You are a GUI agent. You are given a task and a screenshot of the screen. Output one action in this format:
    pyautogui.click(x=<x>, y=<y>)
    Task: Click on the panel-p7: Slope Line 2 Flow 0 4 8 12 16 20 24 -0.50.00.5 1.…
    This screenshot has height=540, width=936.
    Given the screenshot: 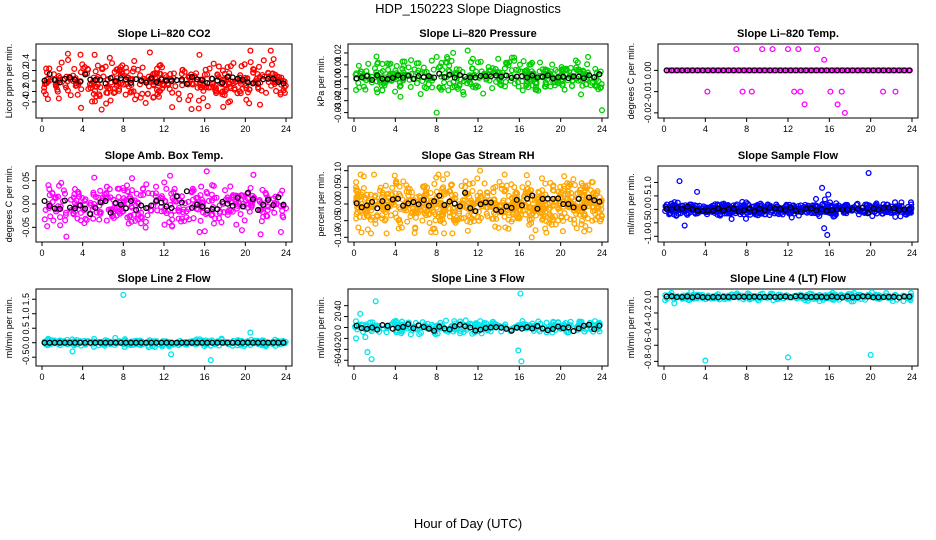 What is the action you would take?
    pyautogui.click(x=148, y=327)
    